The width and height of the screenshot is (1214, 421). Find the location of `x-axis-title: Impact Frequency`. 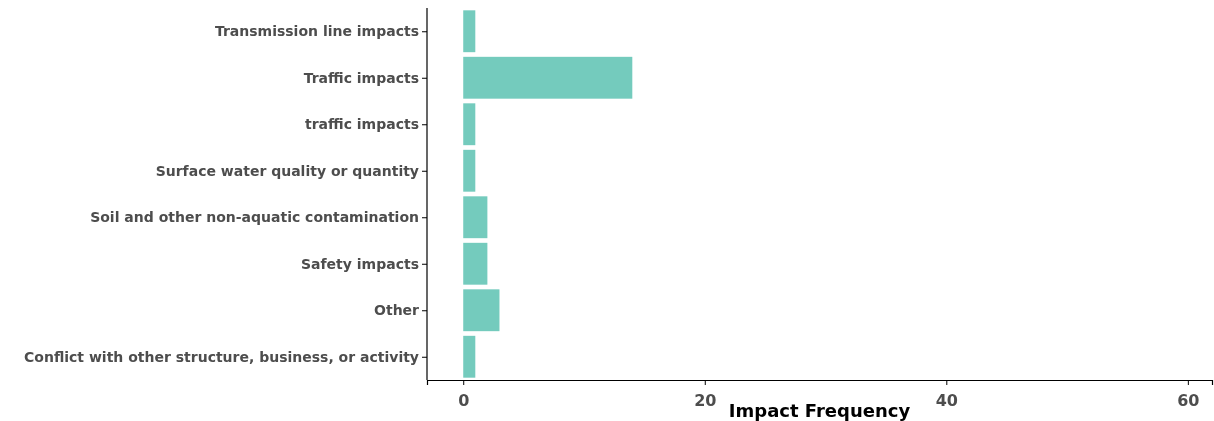

x-axis-title: Impact Frequency is located at coordinates (819, 410).